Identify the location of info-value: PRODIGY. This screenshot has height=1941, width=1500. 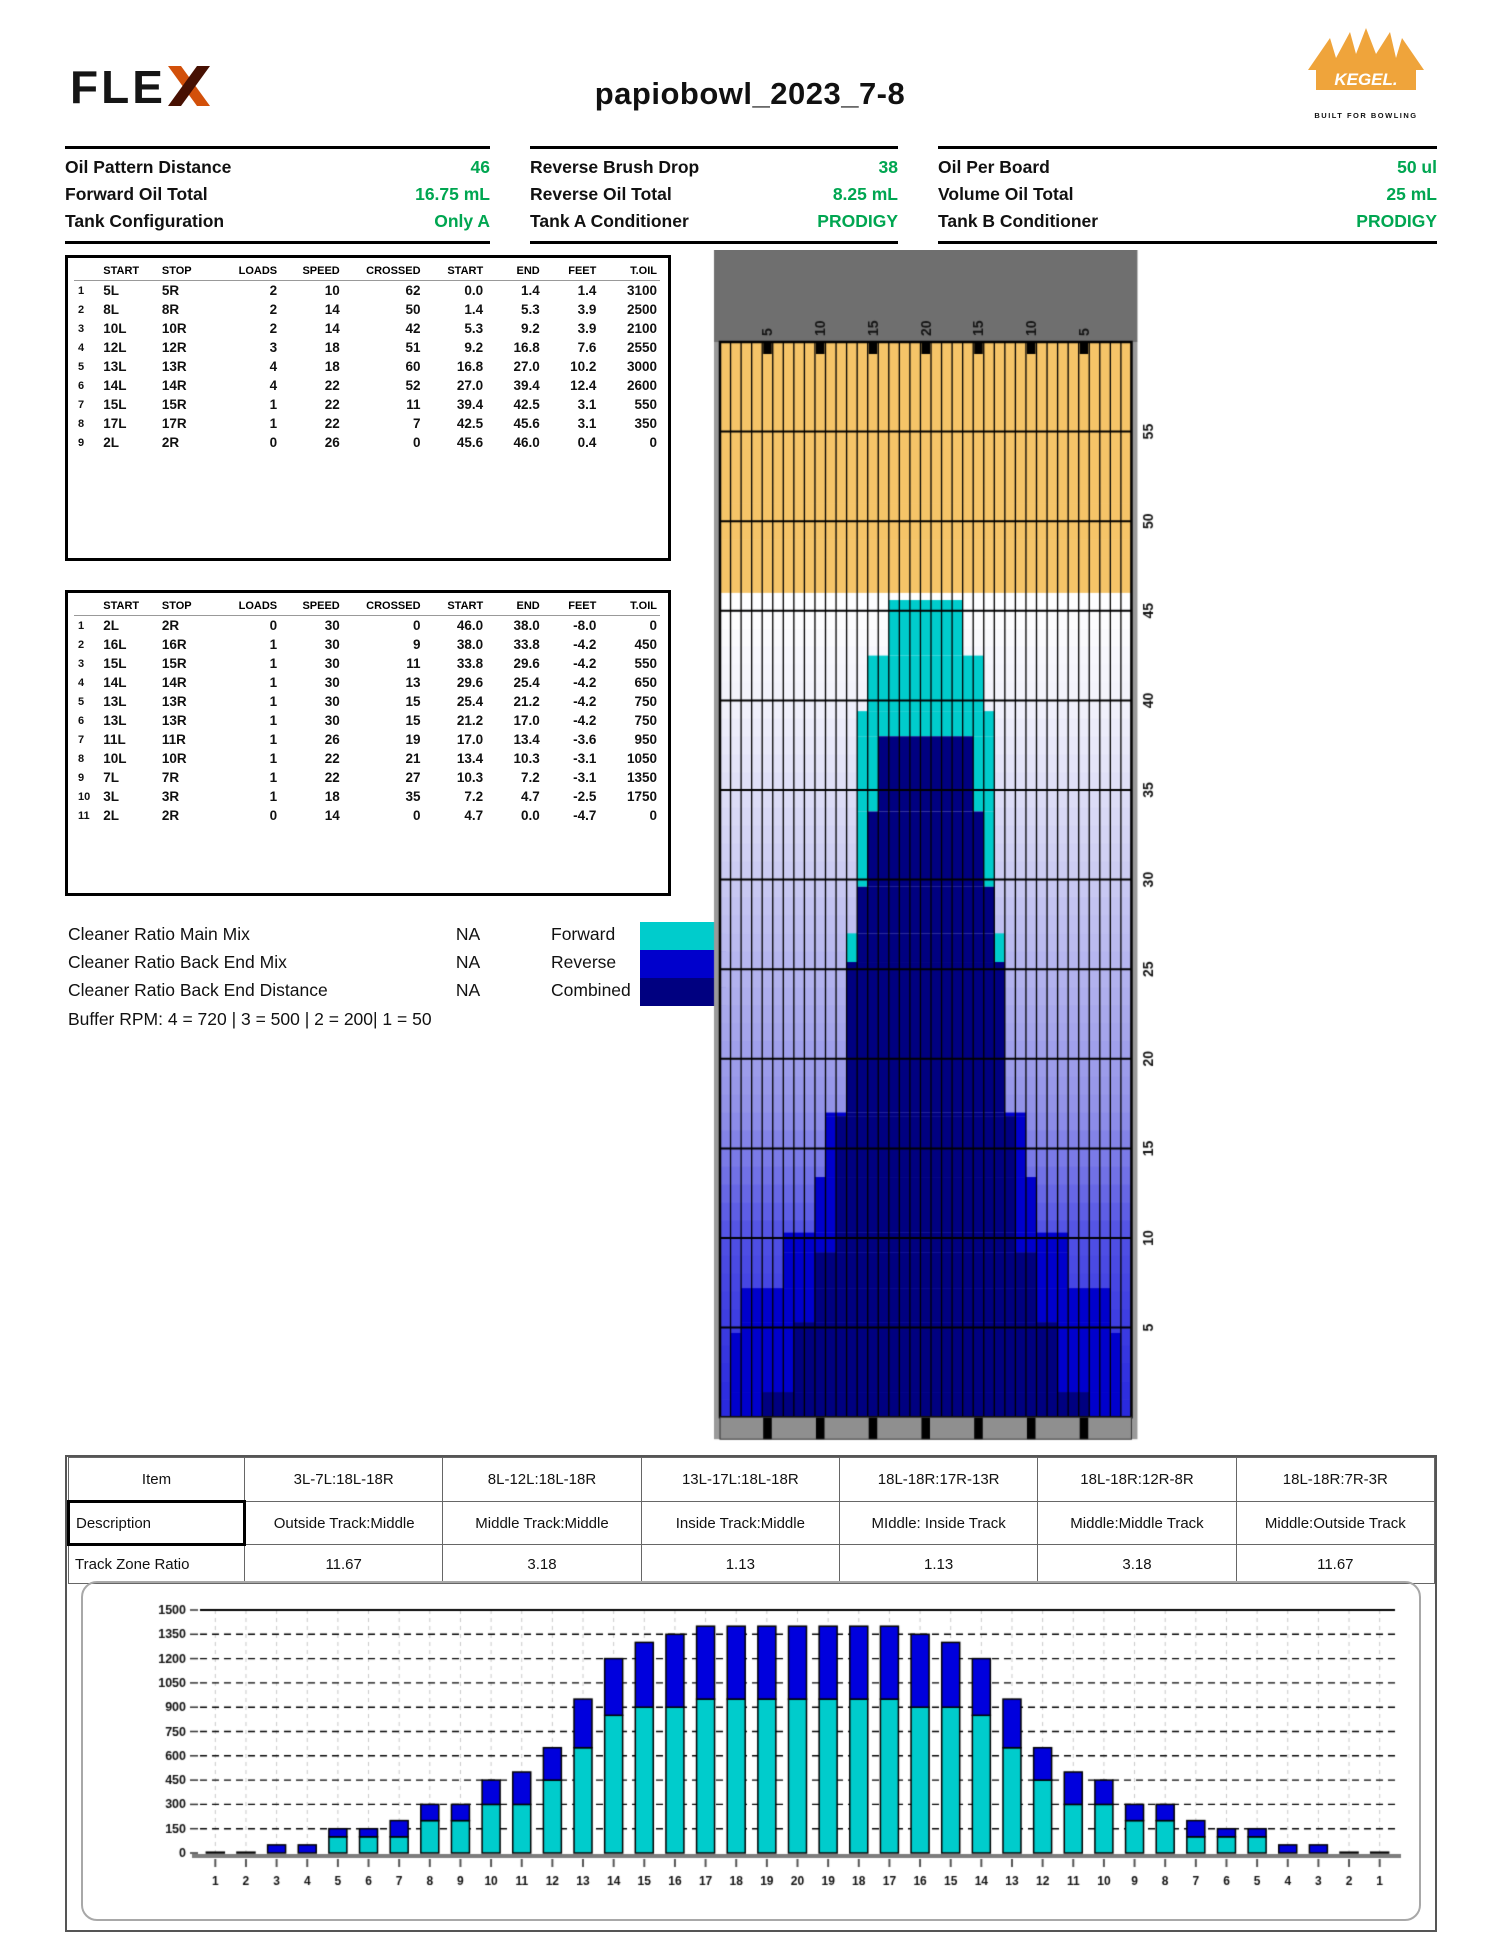
(1396, 221).